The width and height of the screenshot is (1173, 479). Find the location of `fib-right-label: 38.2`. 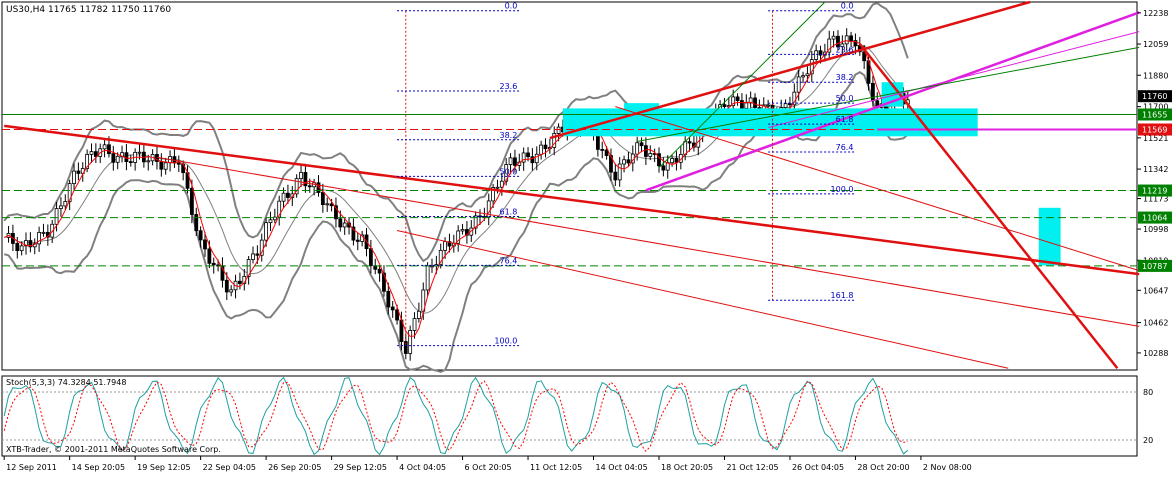

fib-right-label: 38.2 is located at coordinates (845, 77).